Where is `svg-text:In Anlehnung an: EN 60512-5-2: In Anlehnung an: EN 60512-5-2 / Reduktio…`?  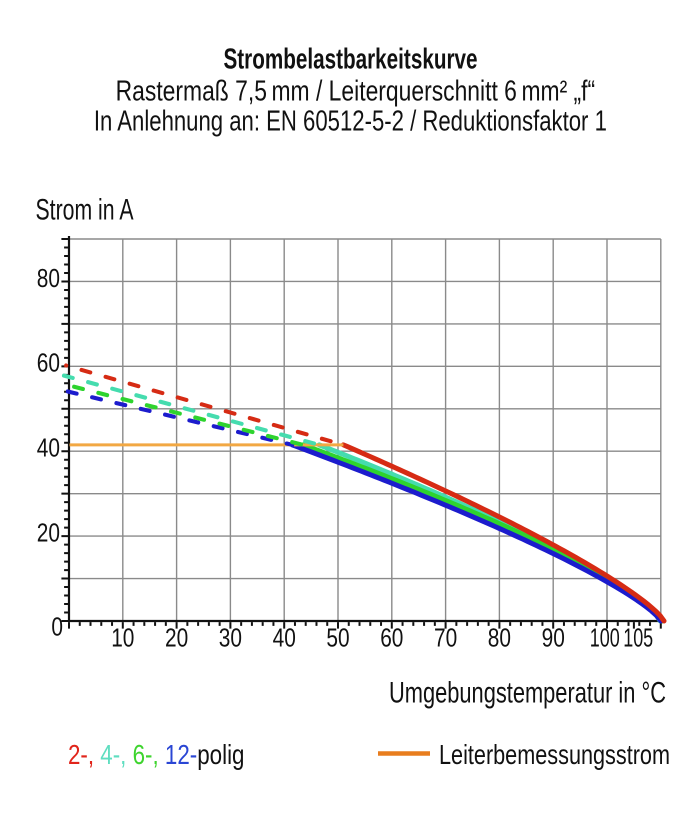
svg-text:In Anlehnung an: EN 60512-5-2: In Anlehnung an: EN 60512-5-2 / Reduktio… is located at coordinates (350, 122).